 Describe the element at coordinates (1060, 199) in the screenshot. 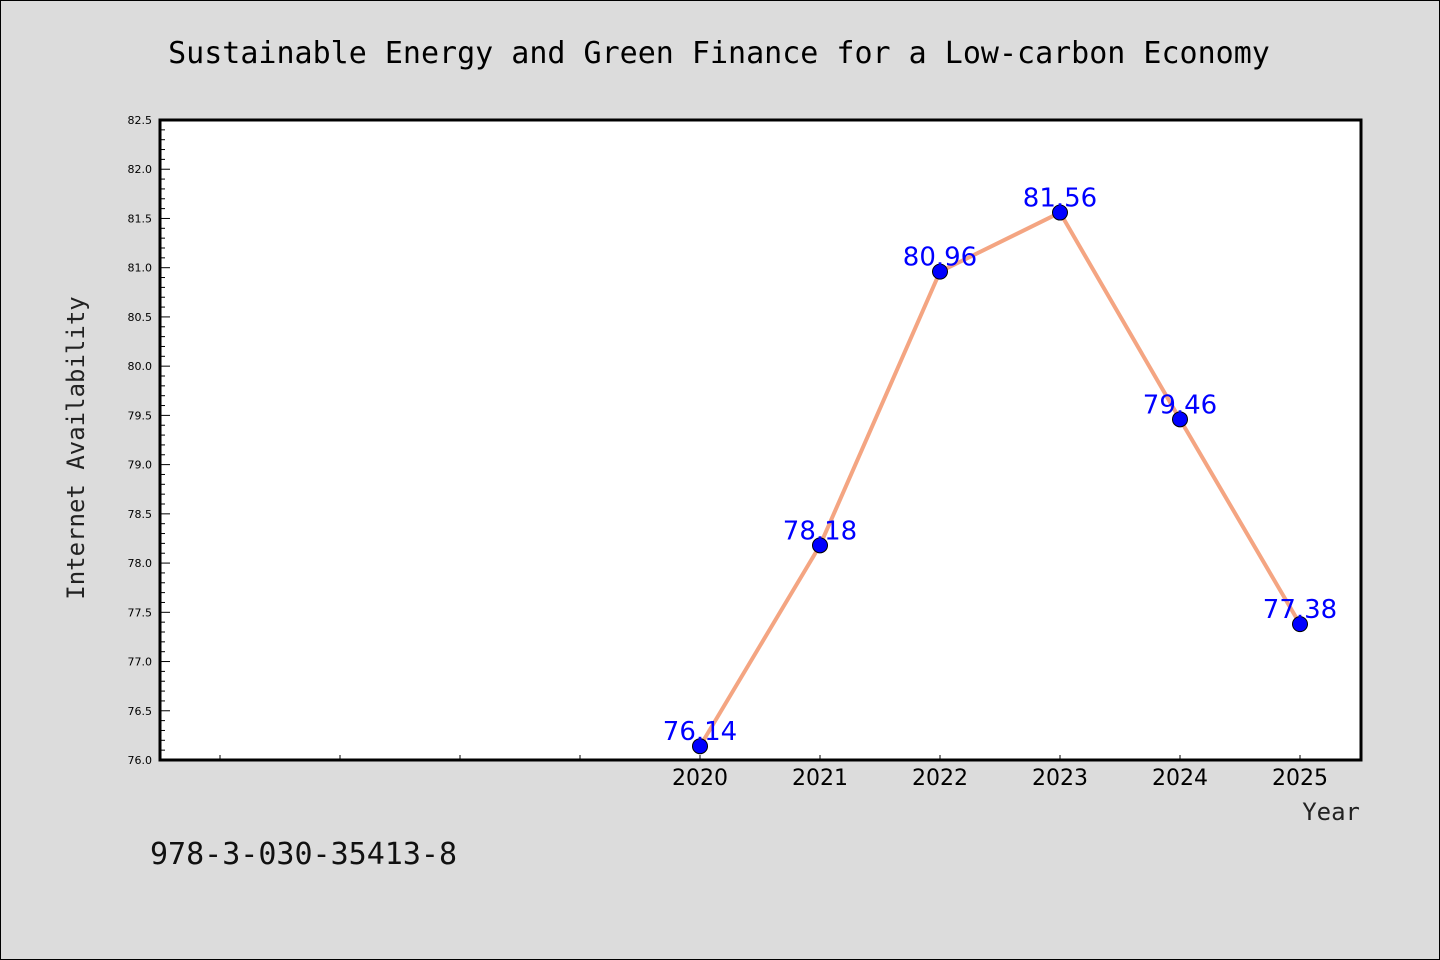

I see `data-label: 81.56` at that location.